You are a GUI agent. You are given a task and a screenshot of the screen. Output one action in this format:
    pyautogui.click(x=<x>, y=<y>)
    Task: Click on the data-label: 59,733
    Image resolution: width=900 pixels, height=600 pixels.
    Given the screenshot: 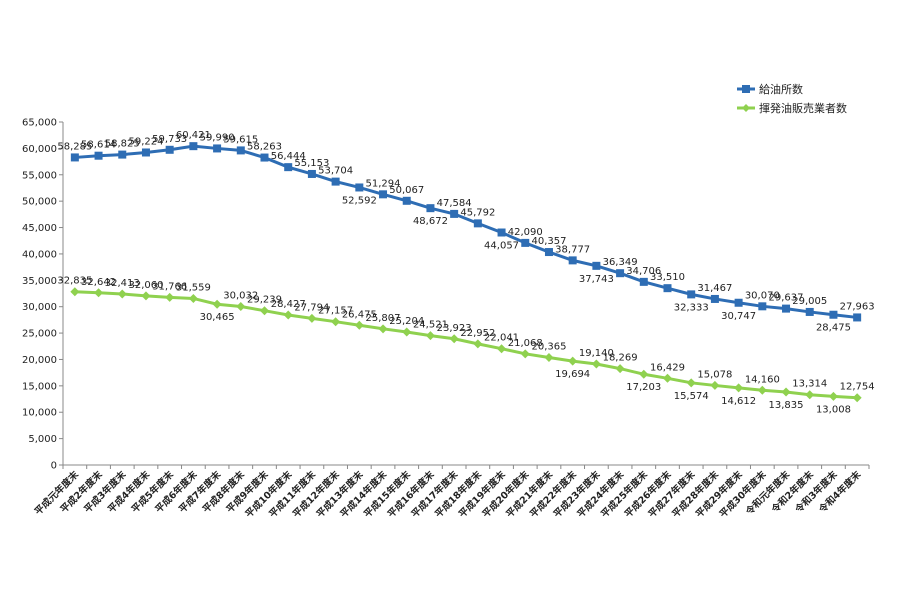 What is the action you would take?
    pyautogui.click(x=169, y=139)
    